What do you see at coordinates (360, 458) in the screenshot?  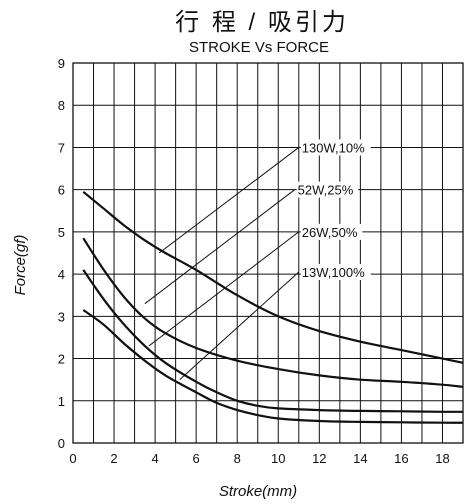 I see `x-tick-label: 14` at bounding box center [360, 458].